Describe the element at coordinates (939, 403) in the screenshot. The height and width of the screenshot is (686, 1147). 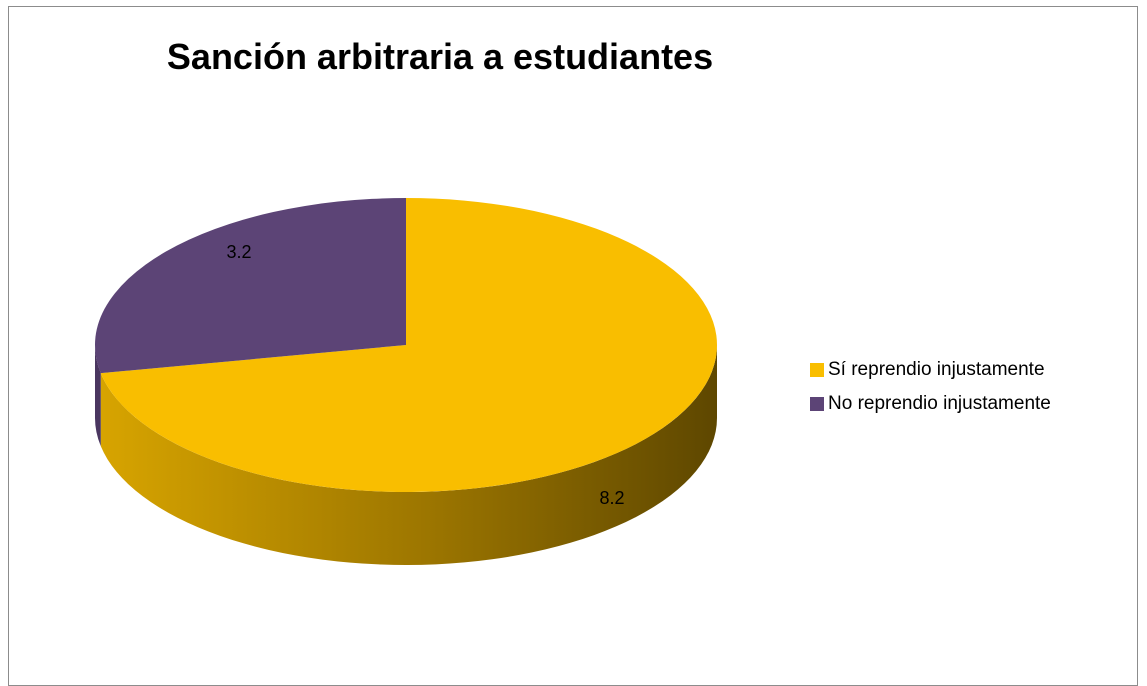
I see `legend-label-no: No reprendio injustamente` at that location.